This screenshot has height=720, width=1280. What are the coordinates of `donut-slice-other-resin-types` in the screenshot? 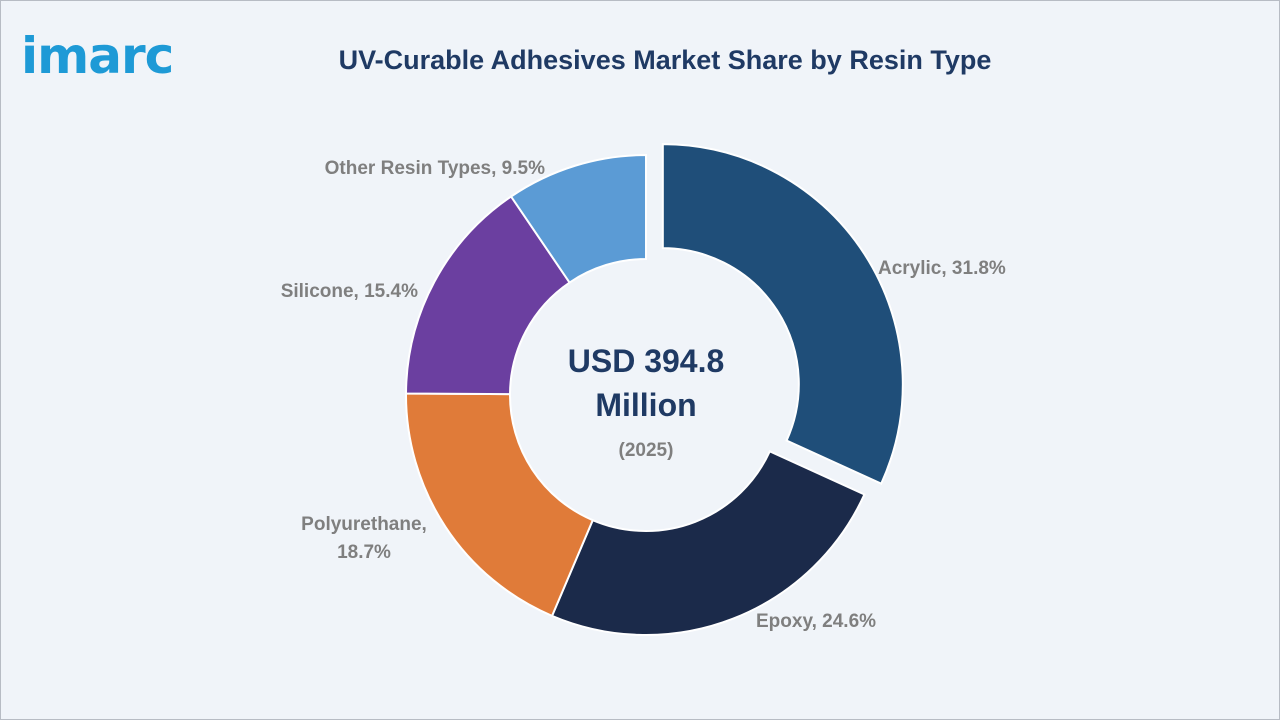 It's located at (578, 218).